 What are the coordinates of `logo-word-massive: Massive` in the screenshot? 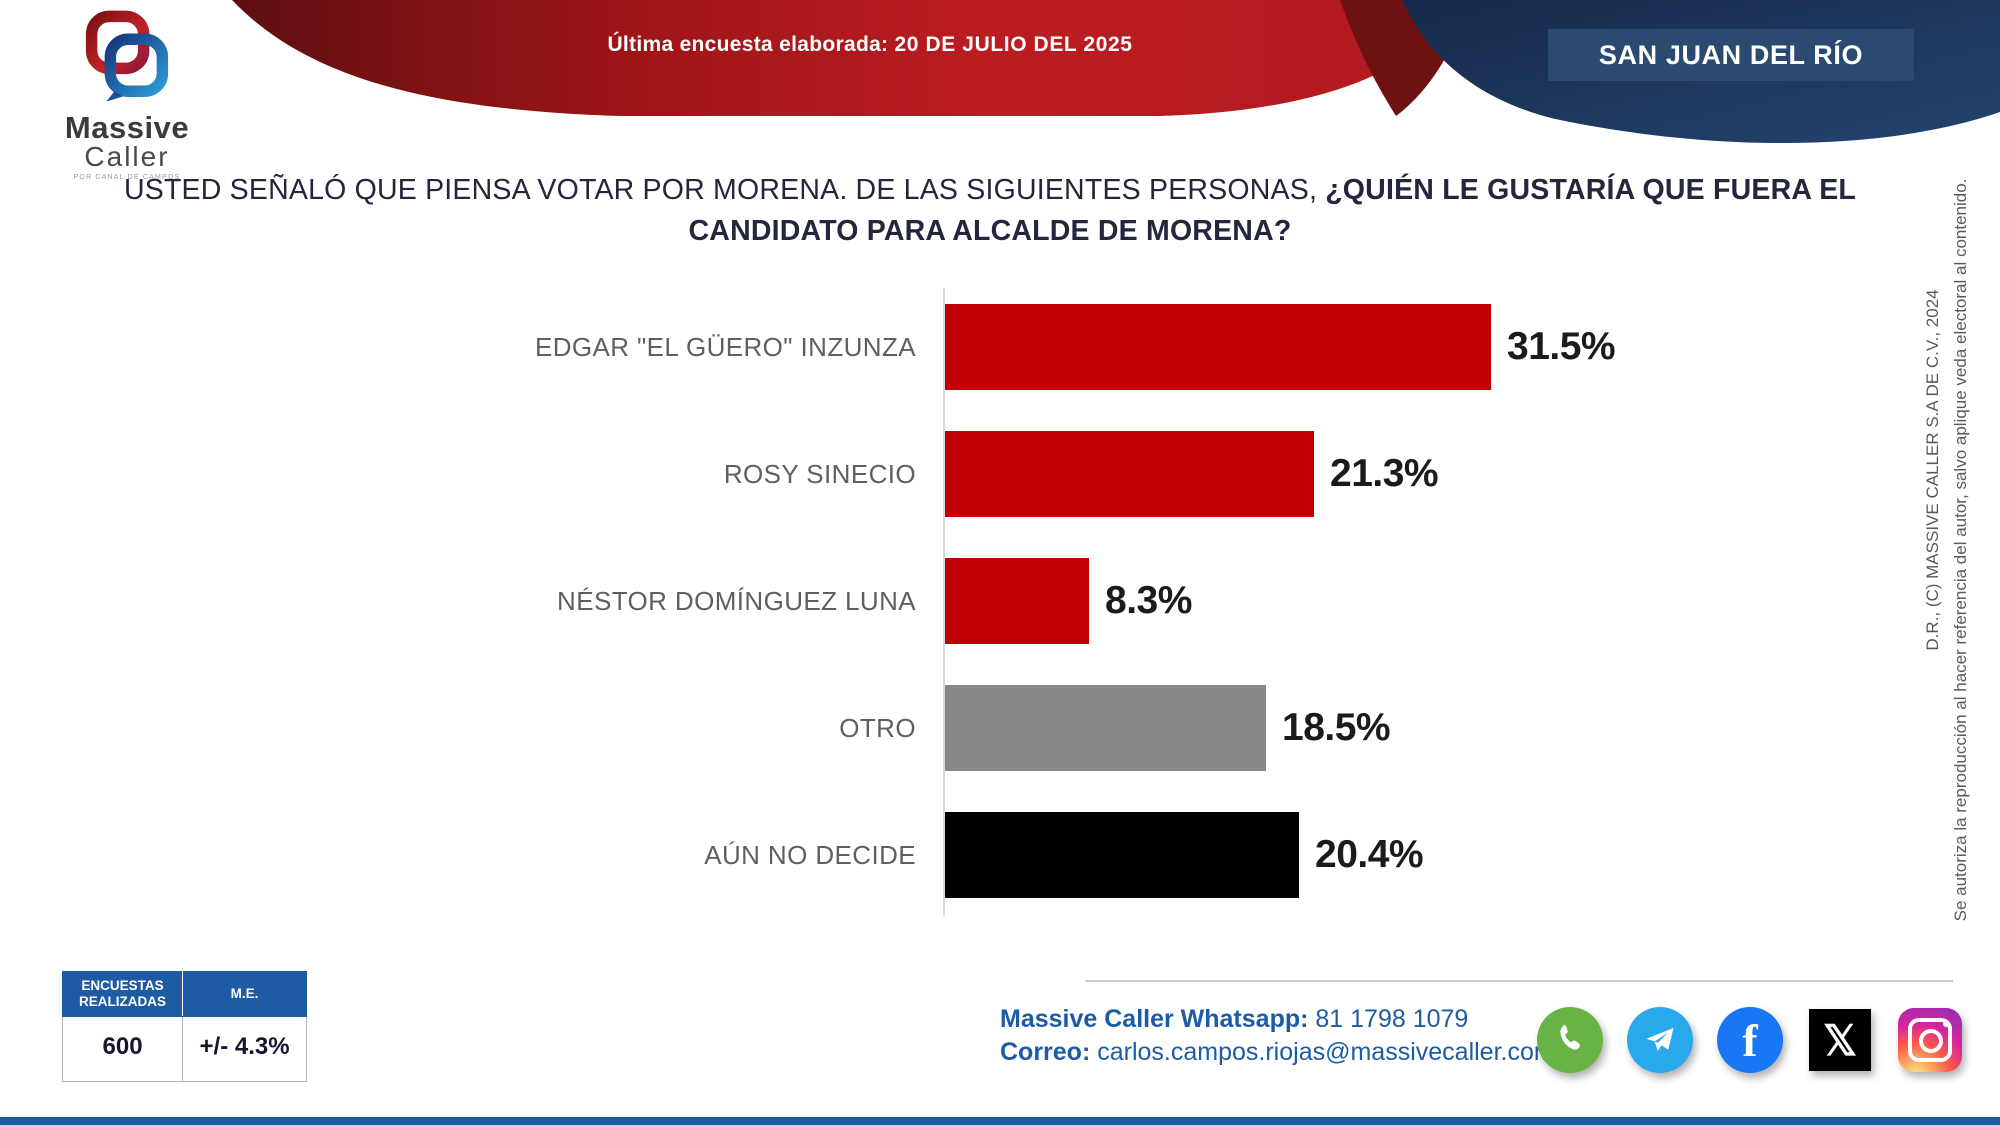 It's located at (127, 127).